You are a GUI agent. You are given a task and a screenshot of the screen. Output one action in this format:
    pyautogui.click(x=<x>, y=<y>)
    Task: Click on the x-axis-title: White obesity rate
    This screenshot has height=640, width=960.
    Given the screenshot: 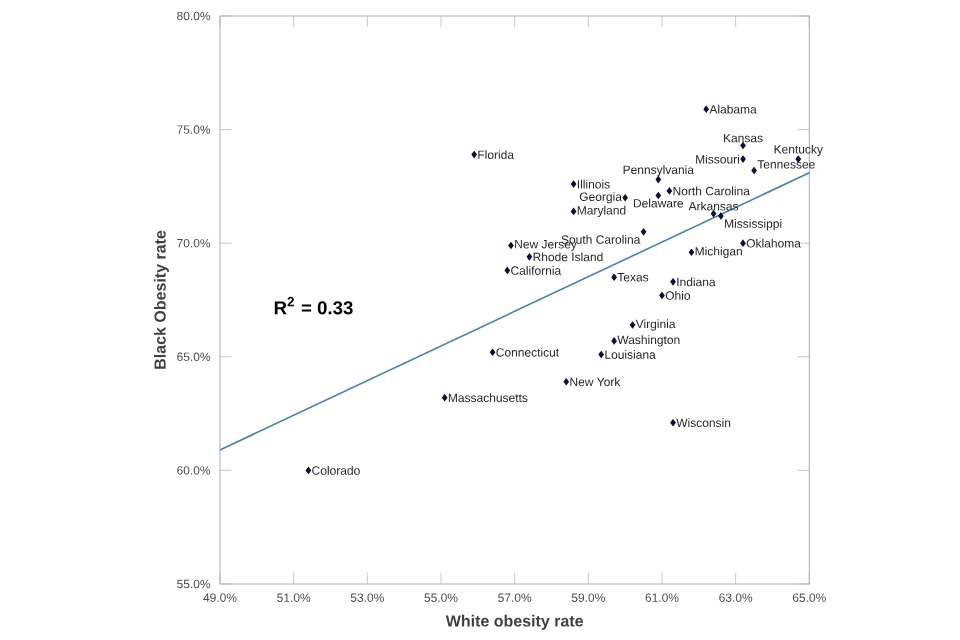 What is the action you would take?
    pyautogui.click(x=514, y=622)
    